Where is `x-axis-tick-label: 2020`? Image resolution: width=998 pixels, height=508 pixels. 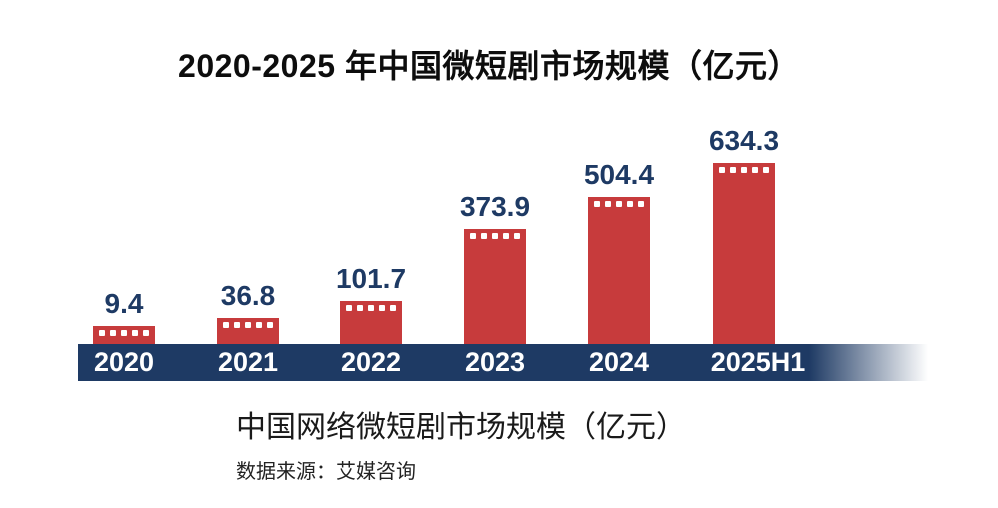 x-axis-tick-label: 2020 is located at coordinates (124, 362).